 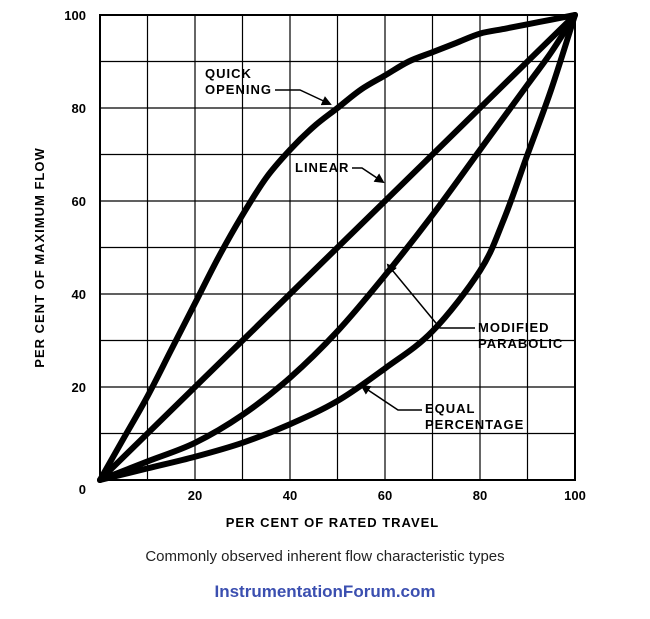 I want to click on quick-opening-leader, so click(x=303, y=97).